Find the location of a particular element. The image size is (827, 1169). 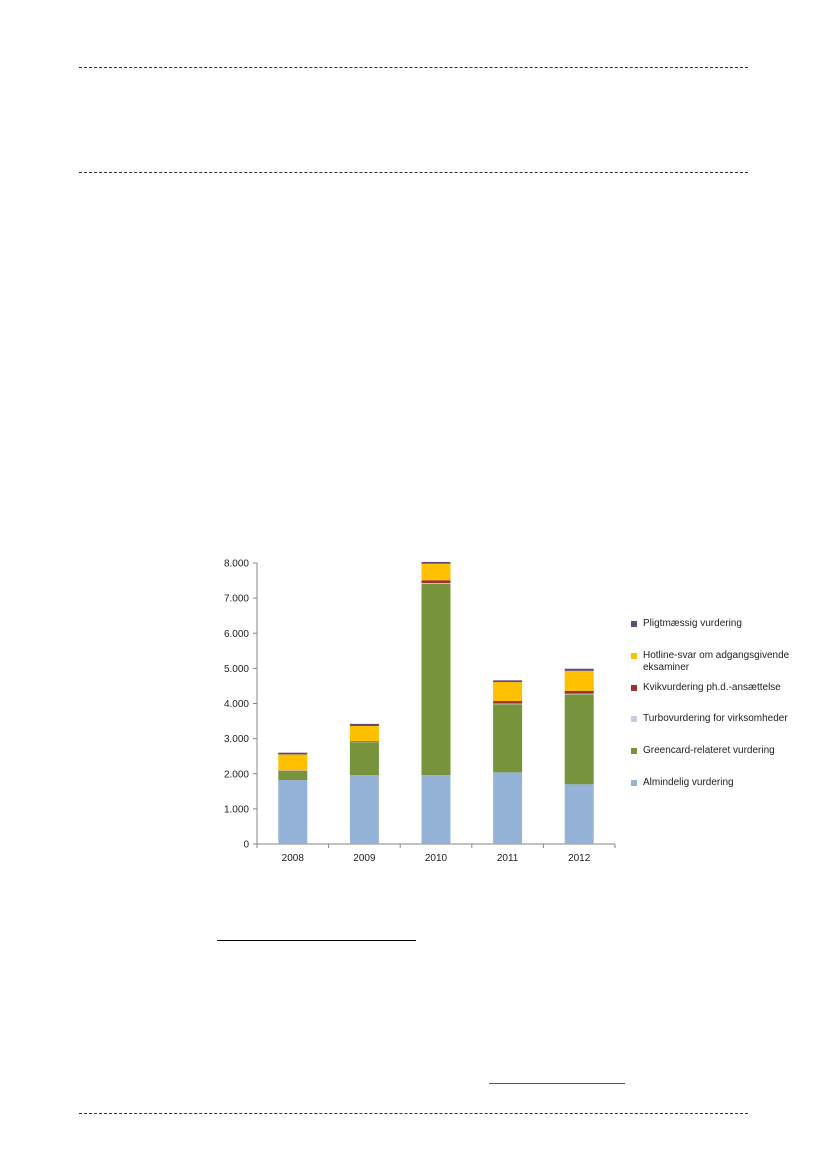

legend-item: Pligtmæssig vurdering is located at coordinates (726, 624).